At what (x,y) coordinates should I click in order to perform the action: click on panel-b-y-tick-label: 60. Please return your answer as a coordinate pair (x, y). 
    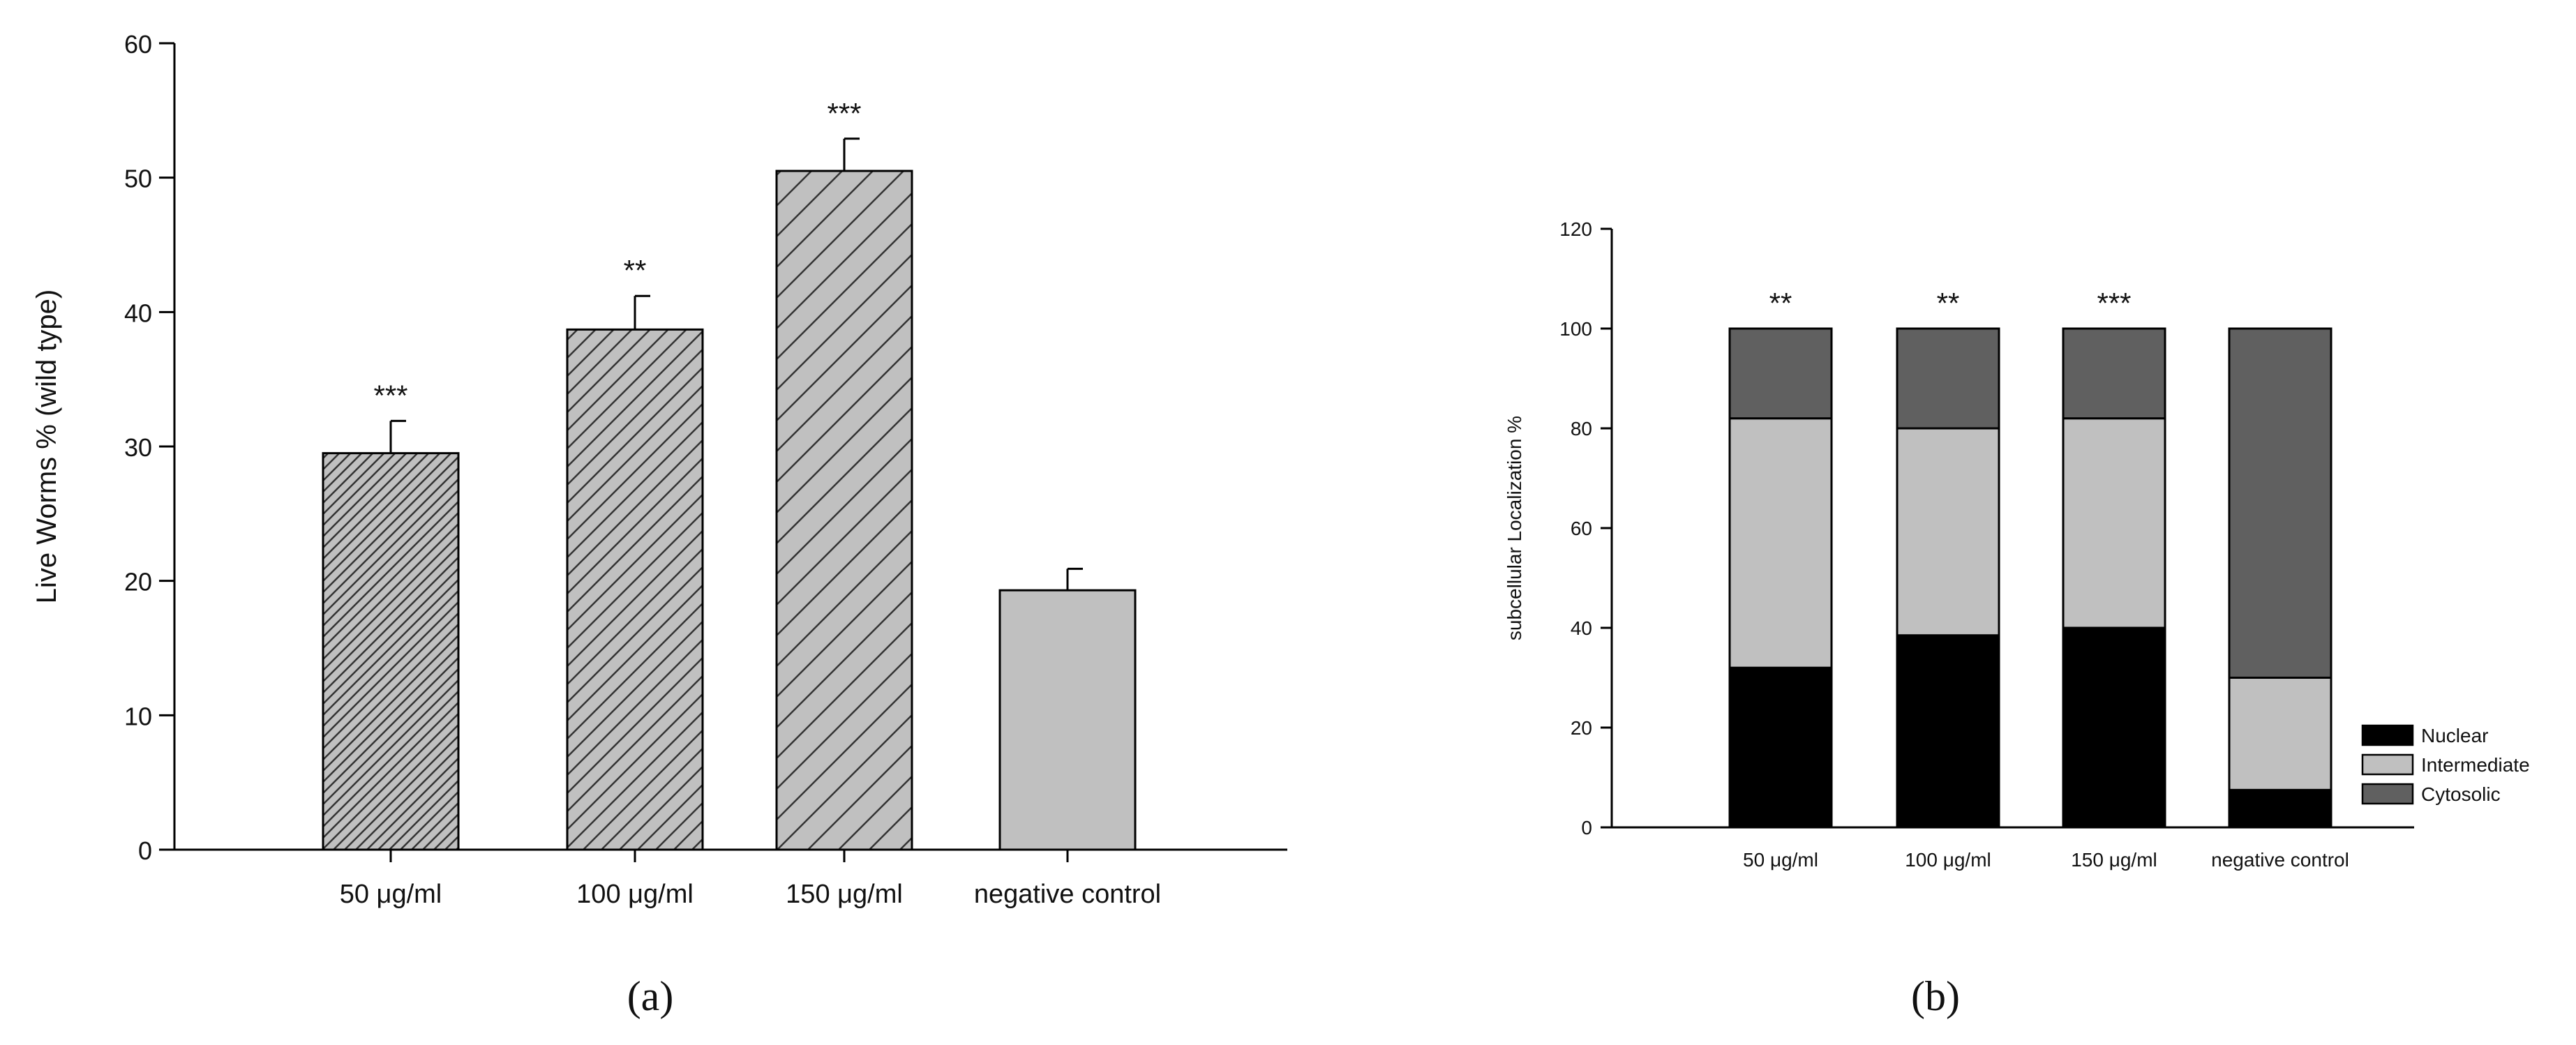
    Looking at the image, I should click on (1581, 528).